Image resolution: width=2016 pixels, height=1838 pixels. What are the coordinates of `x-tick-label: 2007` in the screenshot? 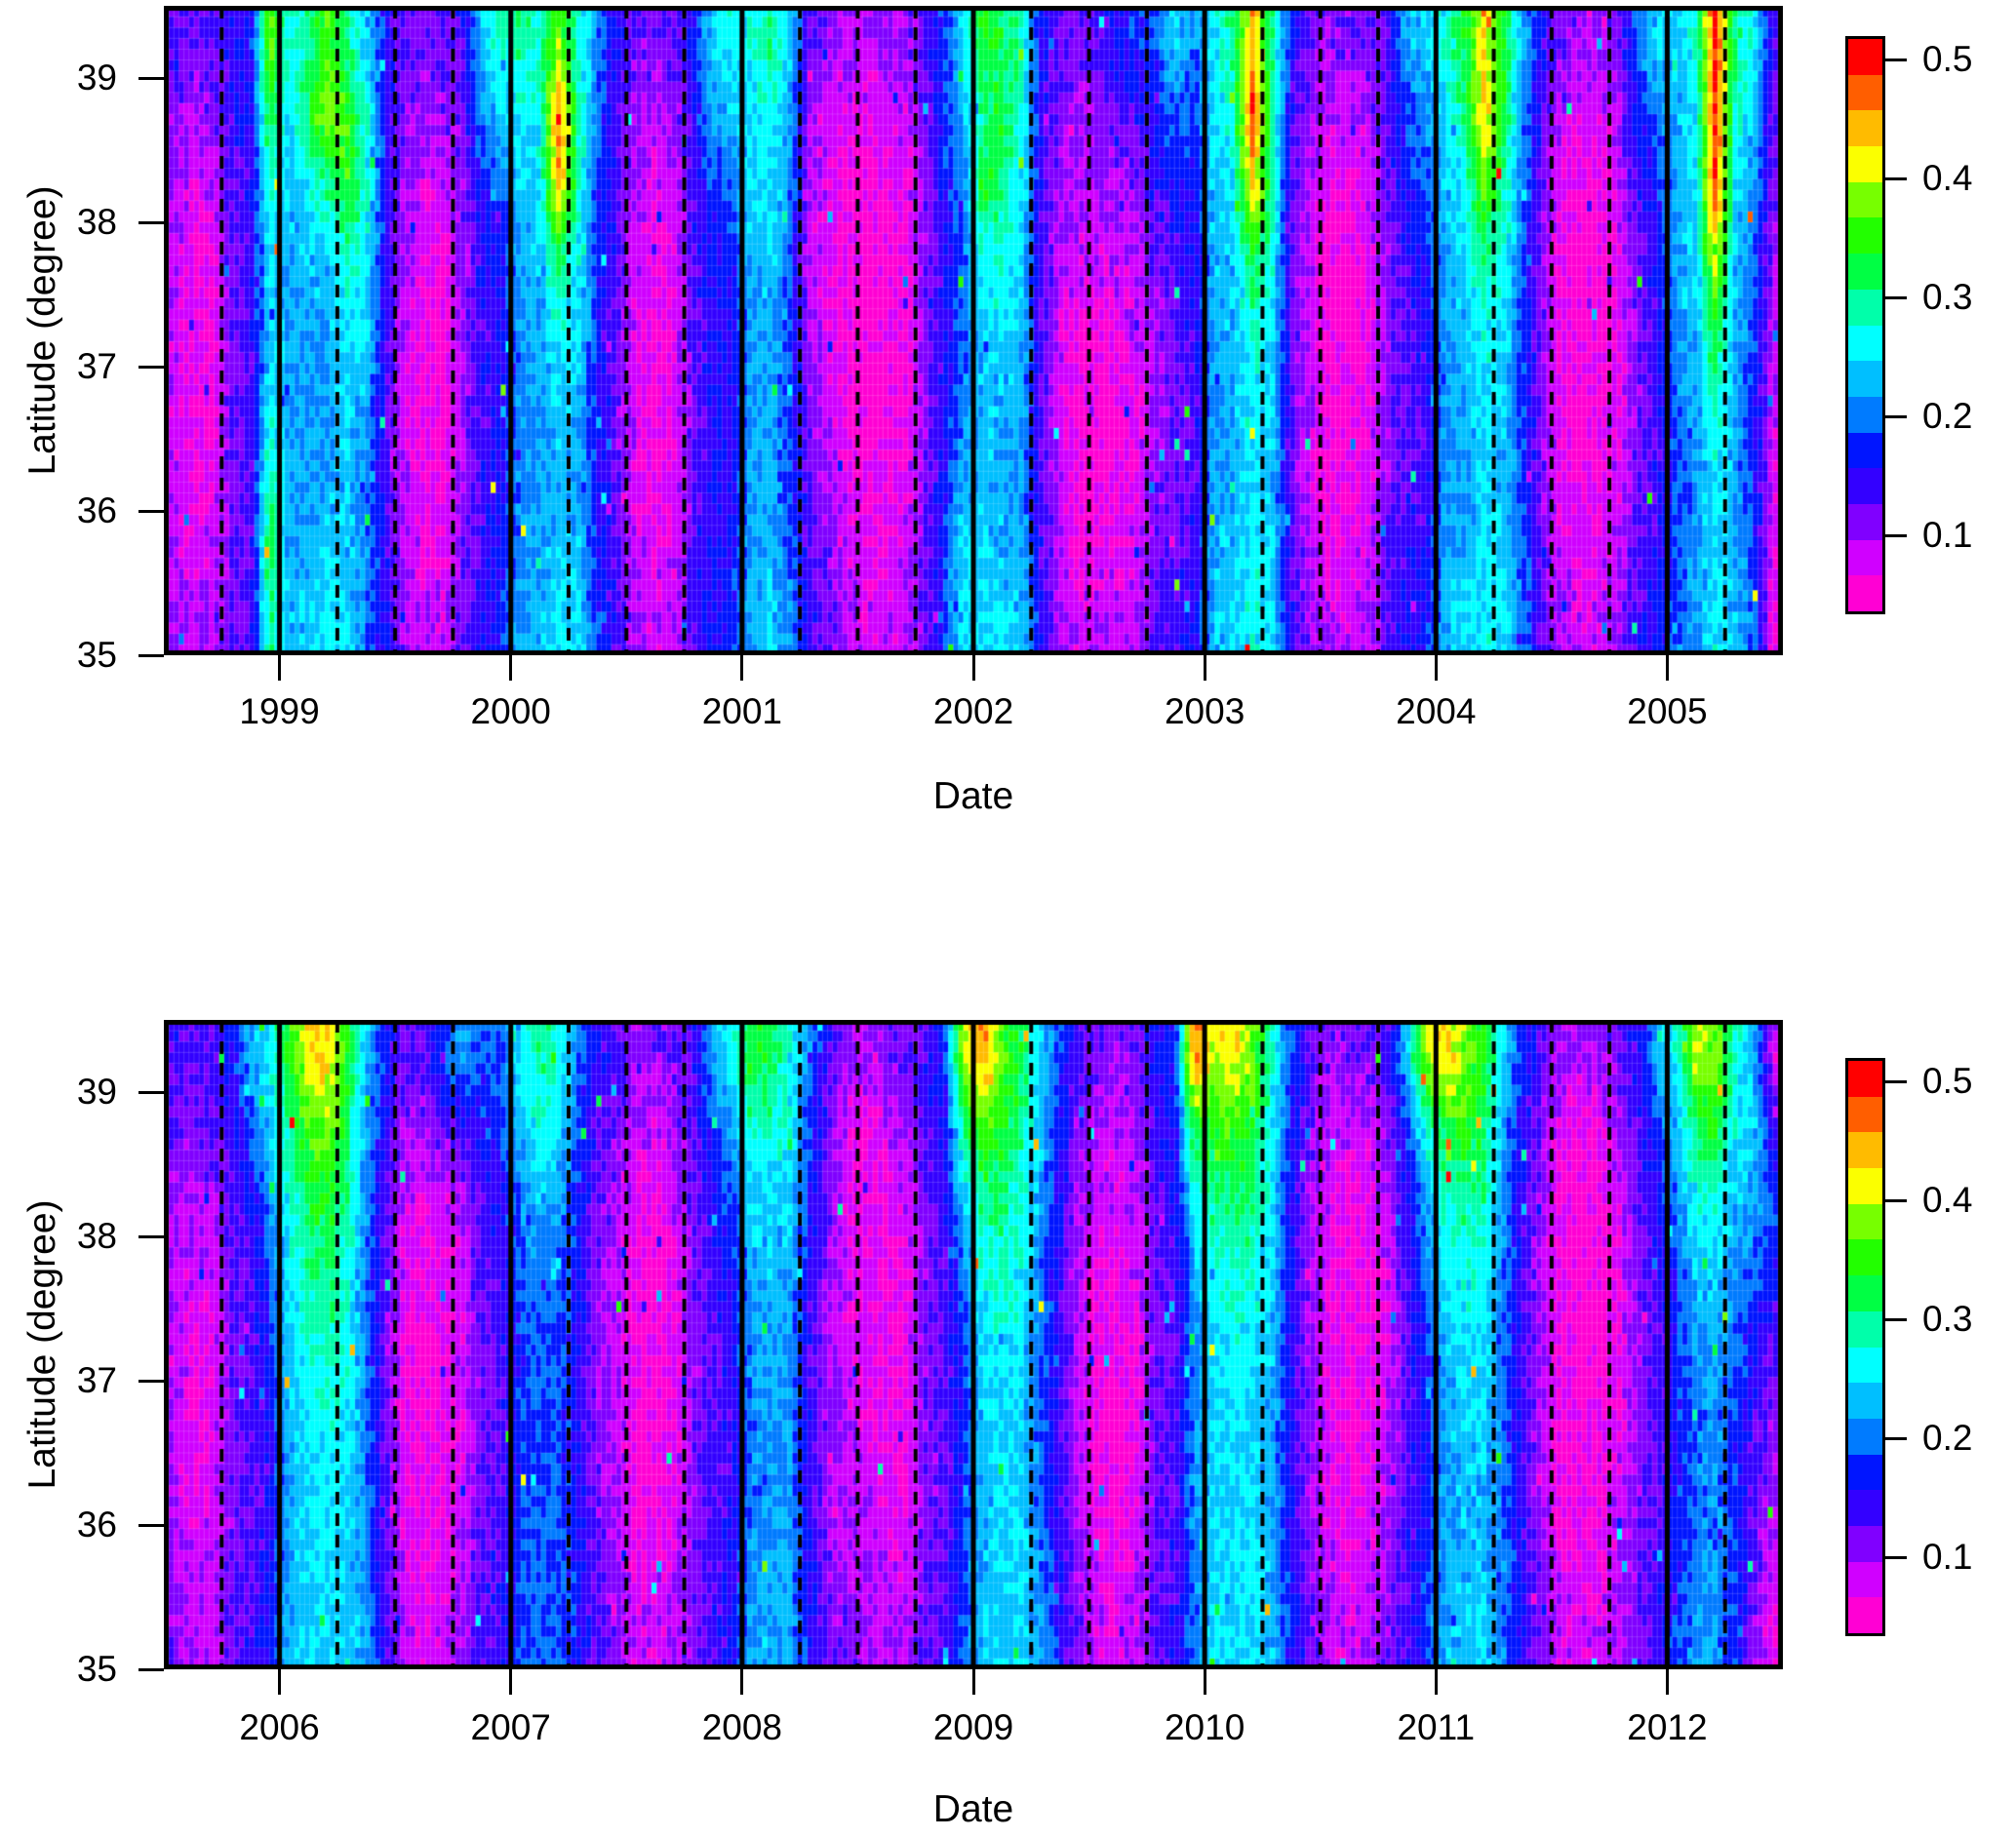 It's located at (510, 1727).